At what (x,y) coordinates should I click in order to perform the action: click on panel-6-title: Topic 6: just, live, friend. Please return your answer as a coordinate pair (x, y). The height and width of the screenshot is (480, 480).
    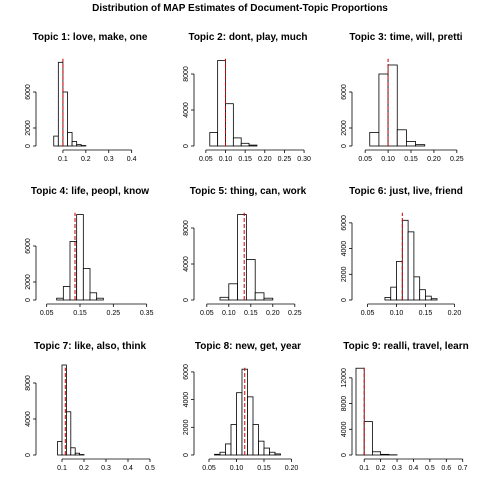
    Looking at the image, I should click on (406, 191).